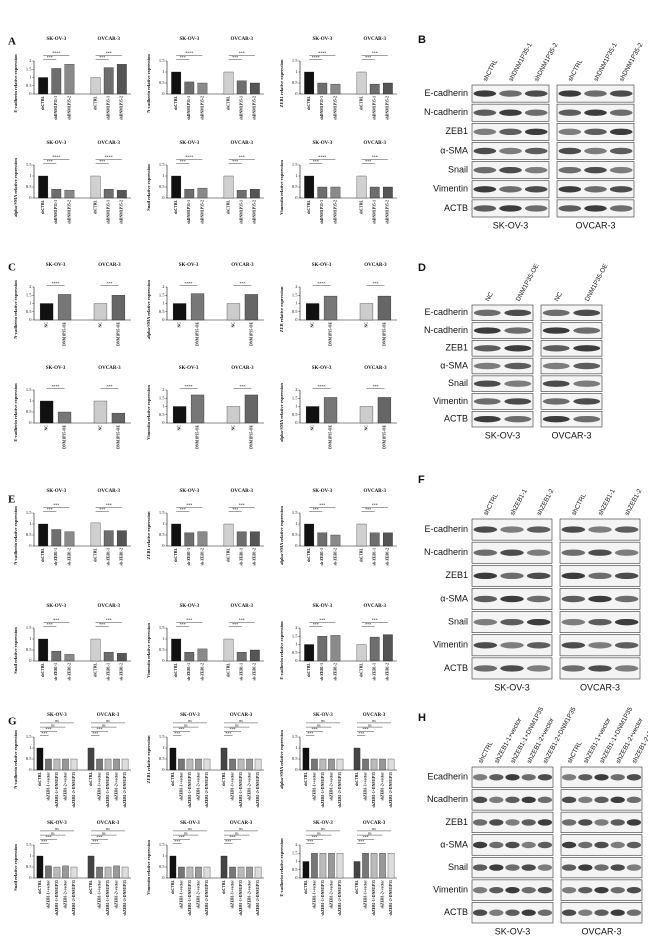 The height and width of the screenshot is (945, 648). Describe the element at coordinates (456, 131) in the screenshot. I see `protein-label: ZEB1` at that location.